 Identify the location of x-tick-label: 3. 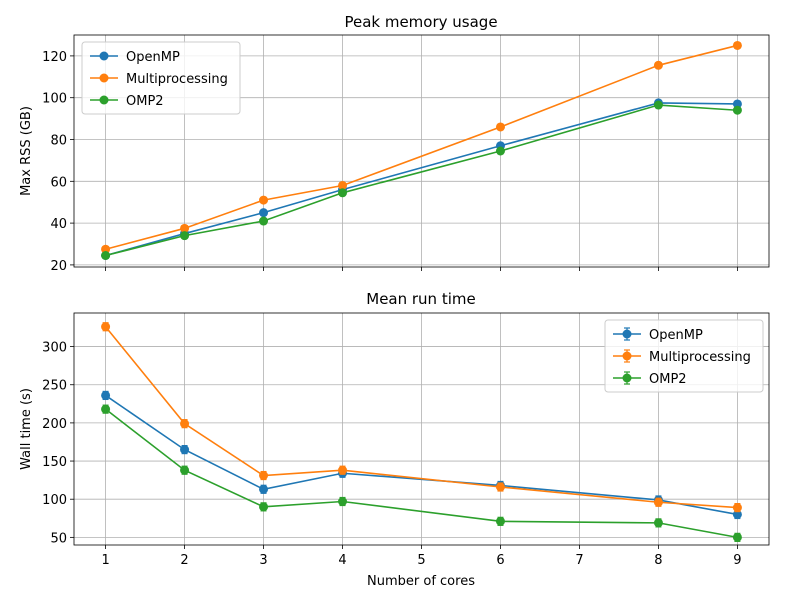
(263, 560).